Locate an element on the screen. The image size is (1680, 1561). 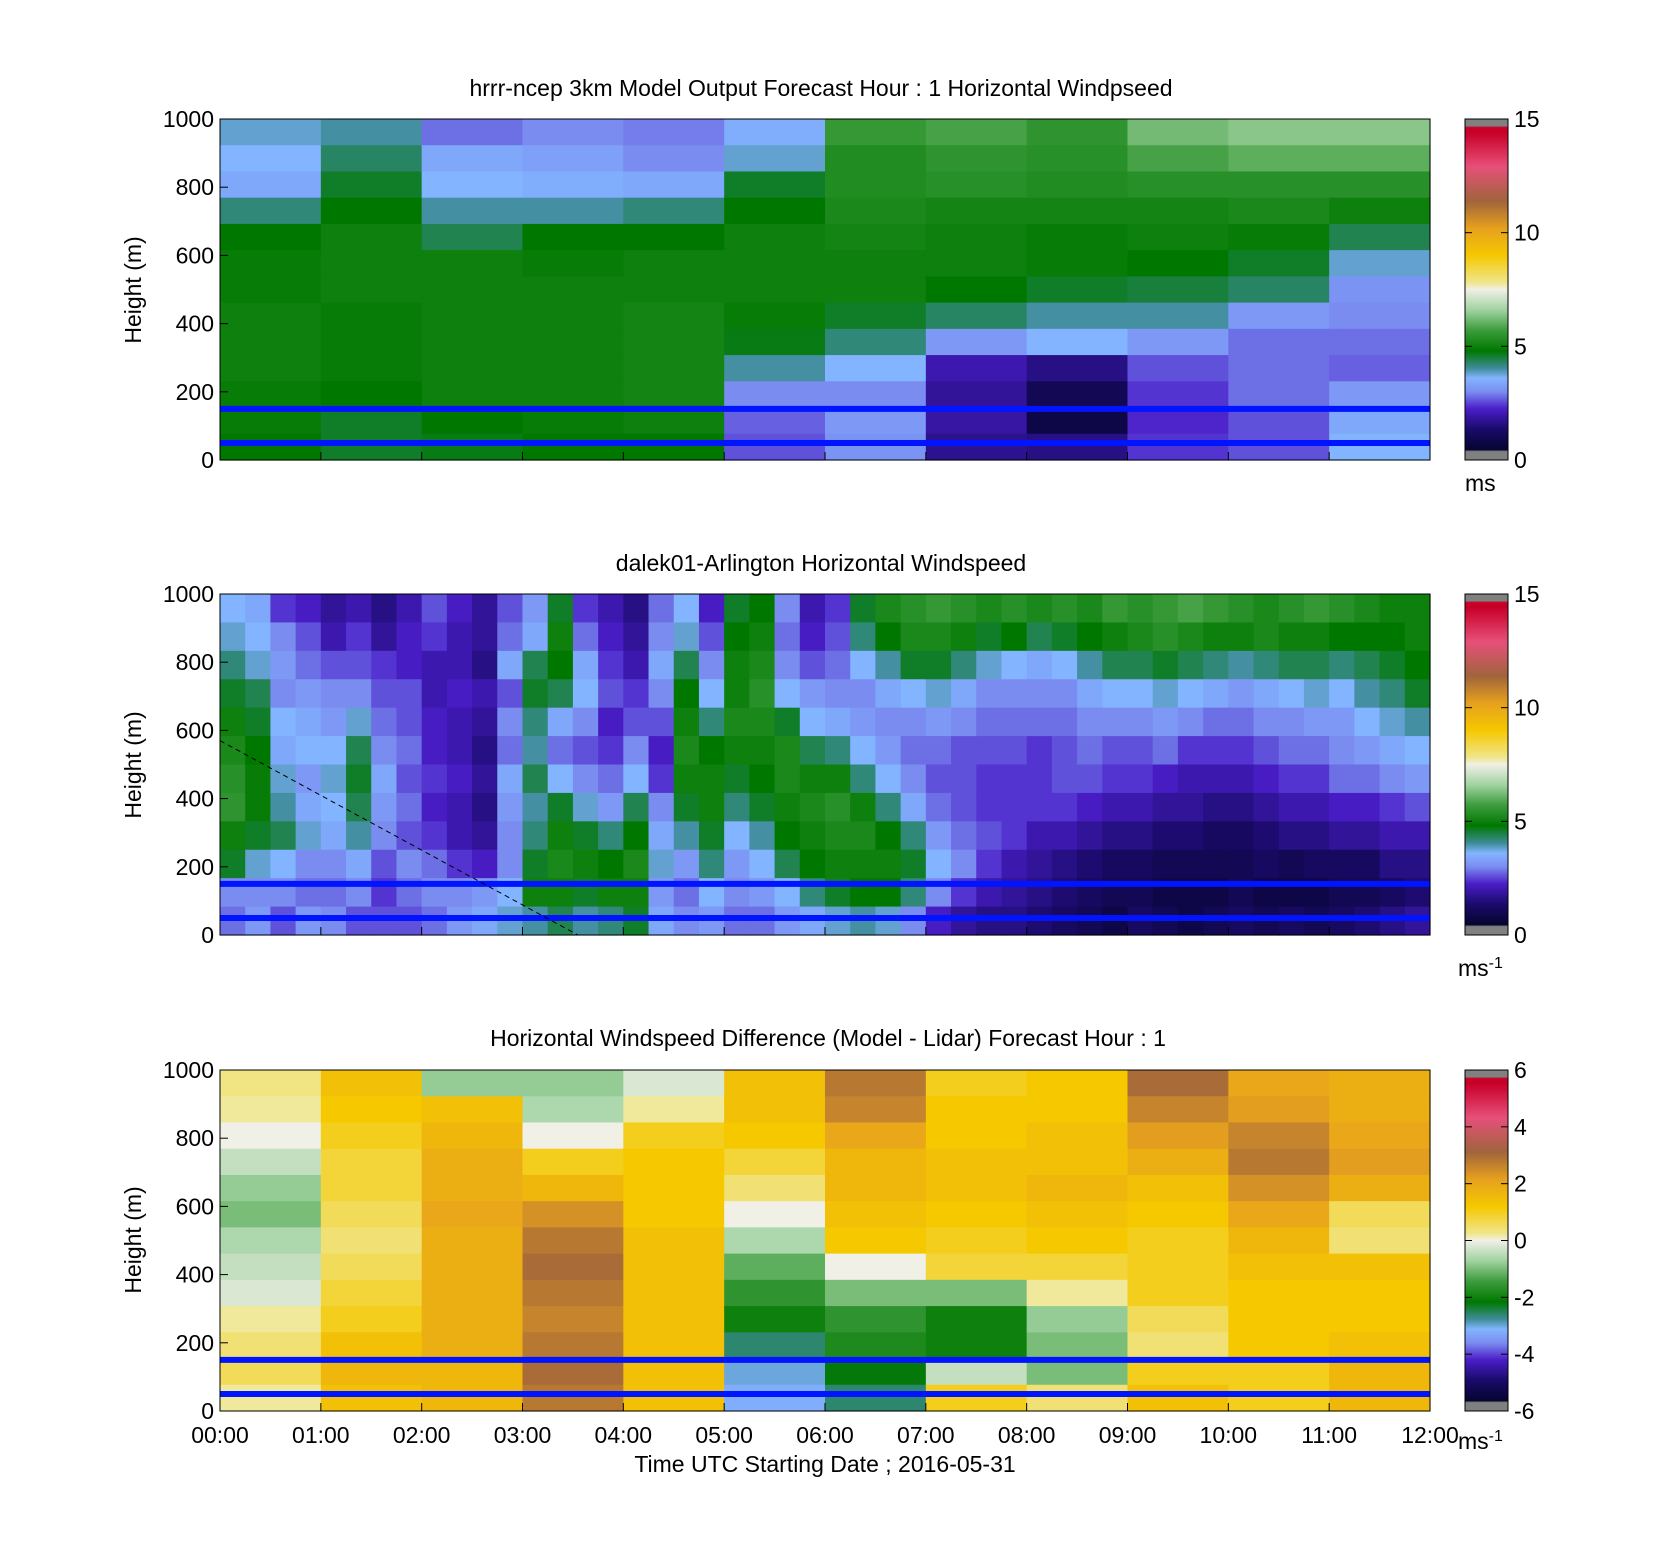
y-tick-label: 1000 is located at coordinates (188, 594).